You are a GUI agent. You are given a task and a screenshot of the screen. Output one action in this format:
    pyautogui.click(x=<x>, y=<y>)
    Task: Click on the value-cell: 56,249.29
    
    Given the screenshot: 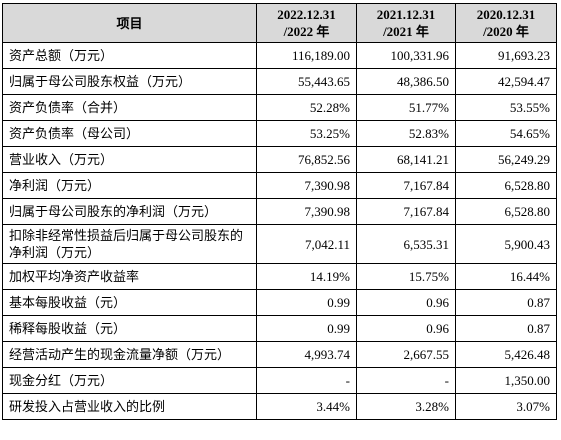 What is the action you would take?
    pyautogui.click(x=506, y=159)
    